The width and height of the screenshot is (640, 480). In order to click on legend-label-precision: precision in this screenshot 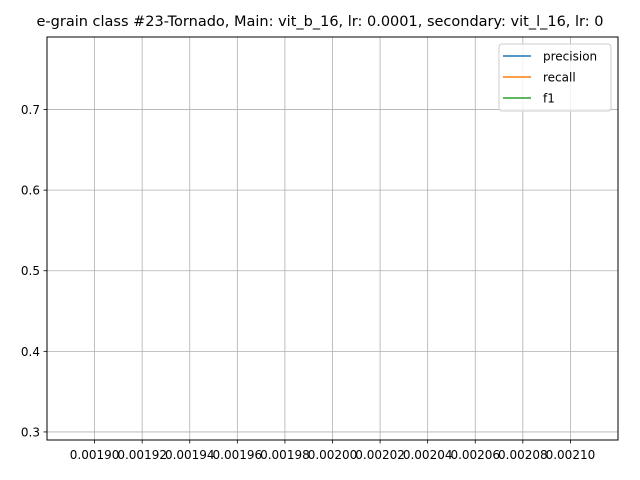, I will do `click(570, 57)`.